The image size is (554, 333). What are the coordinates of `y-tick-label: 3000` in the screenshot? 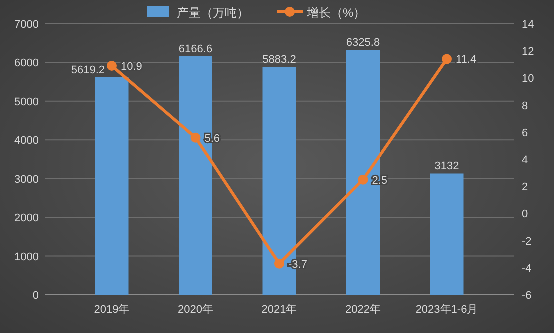 It's located at (26, 180).